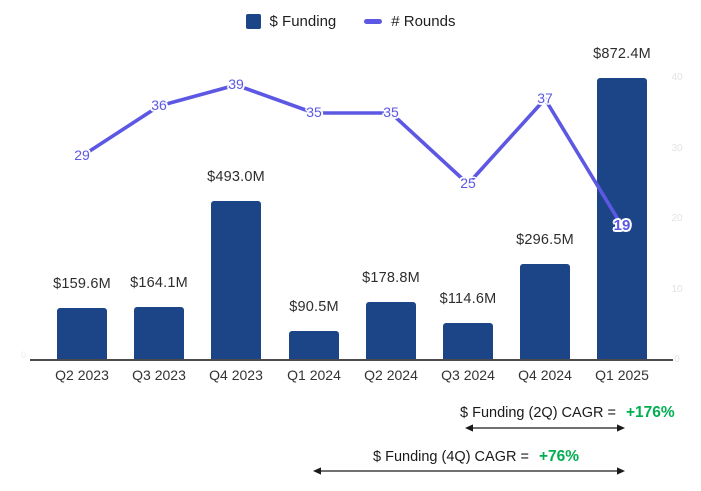 The image size is (701, 491). I want to click on right-axis-tick-label: 10, so click(677, 289).